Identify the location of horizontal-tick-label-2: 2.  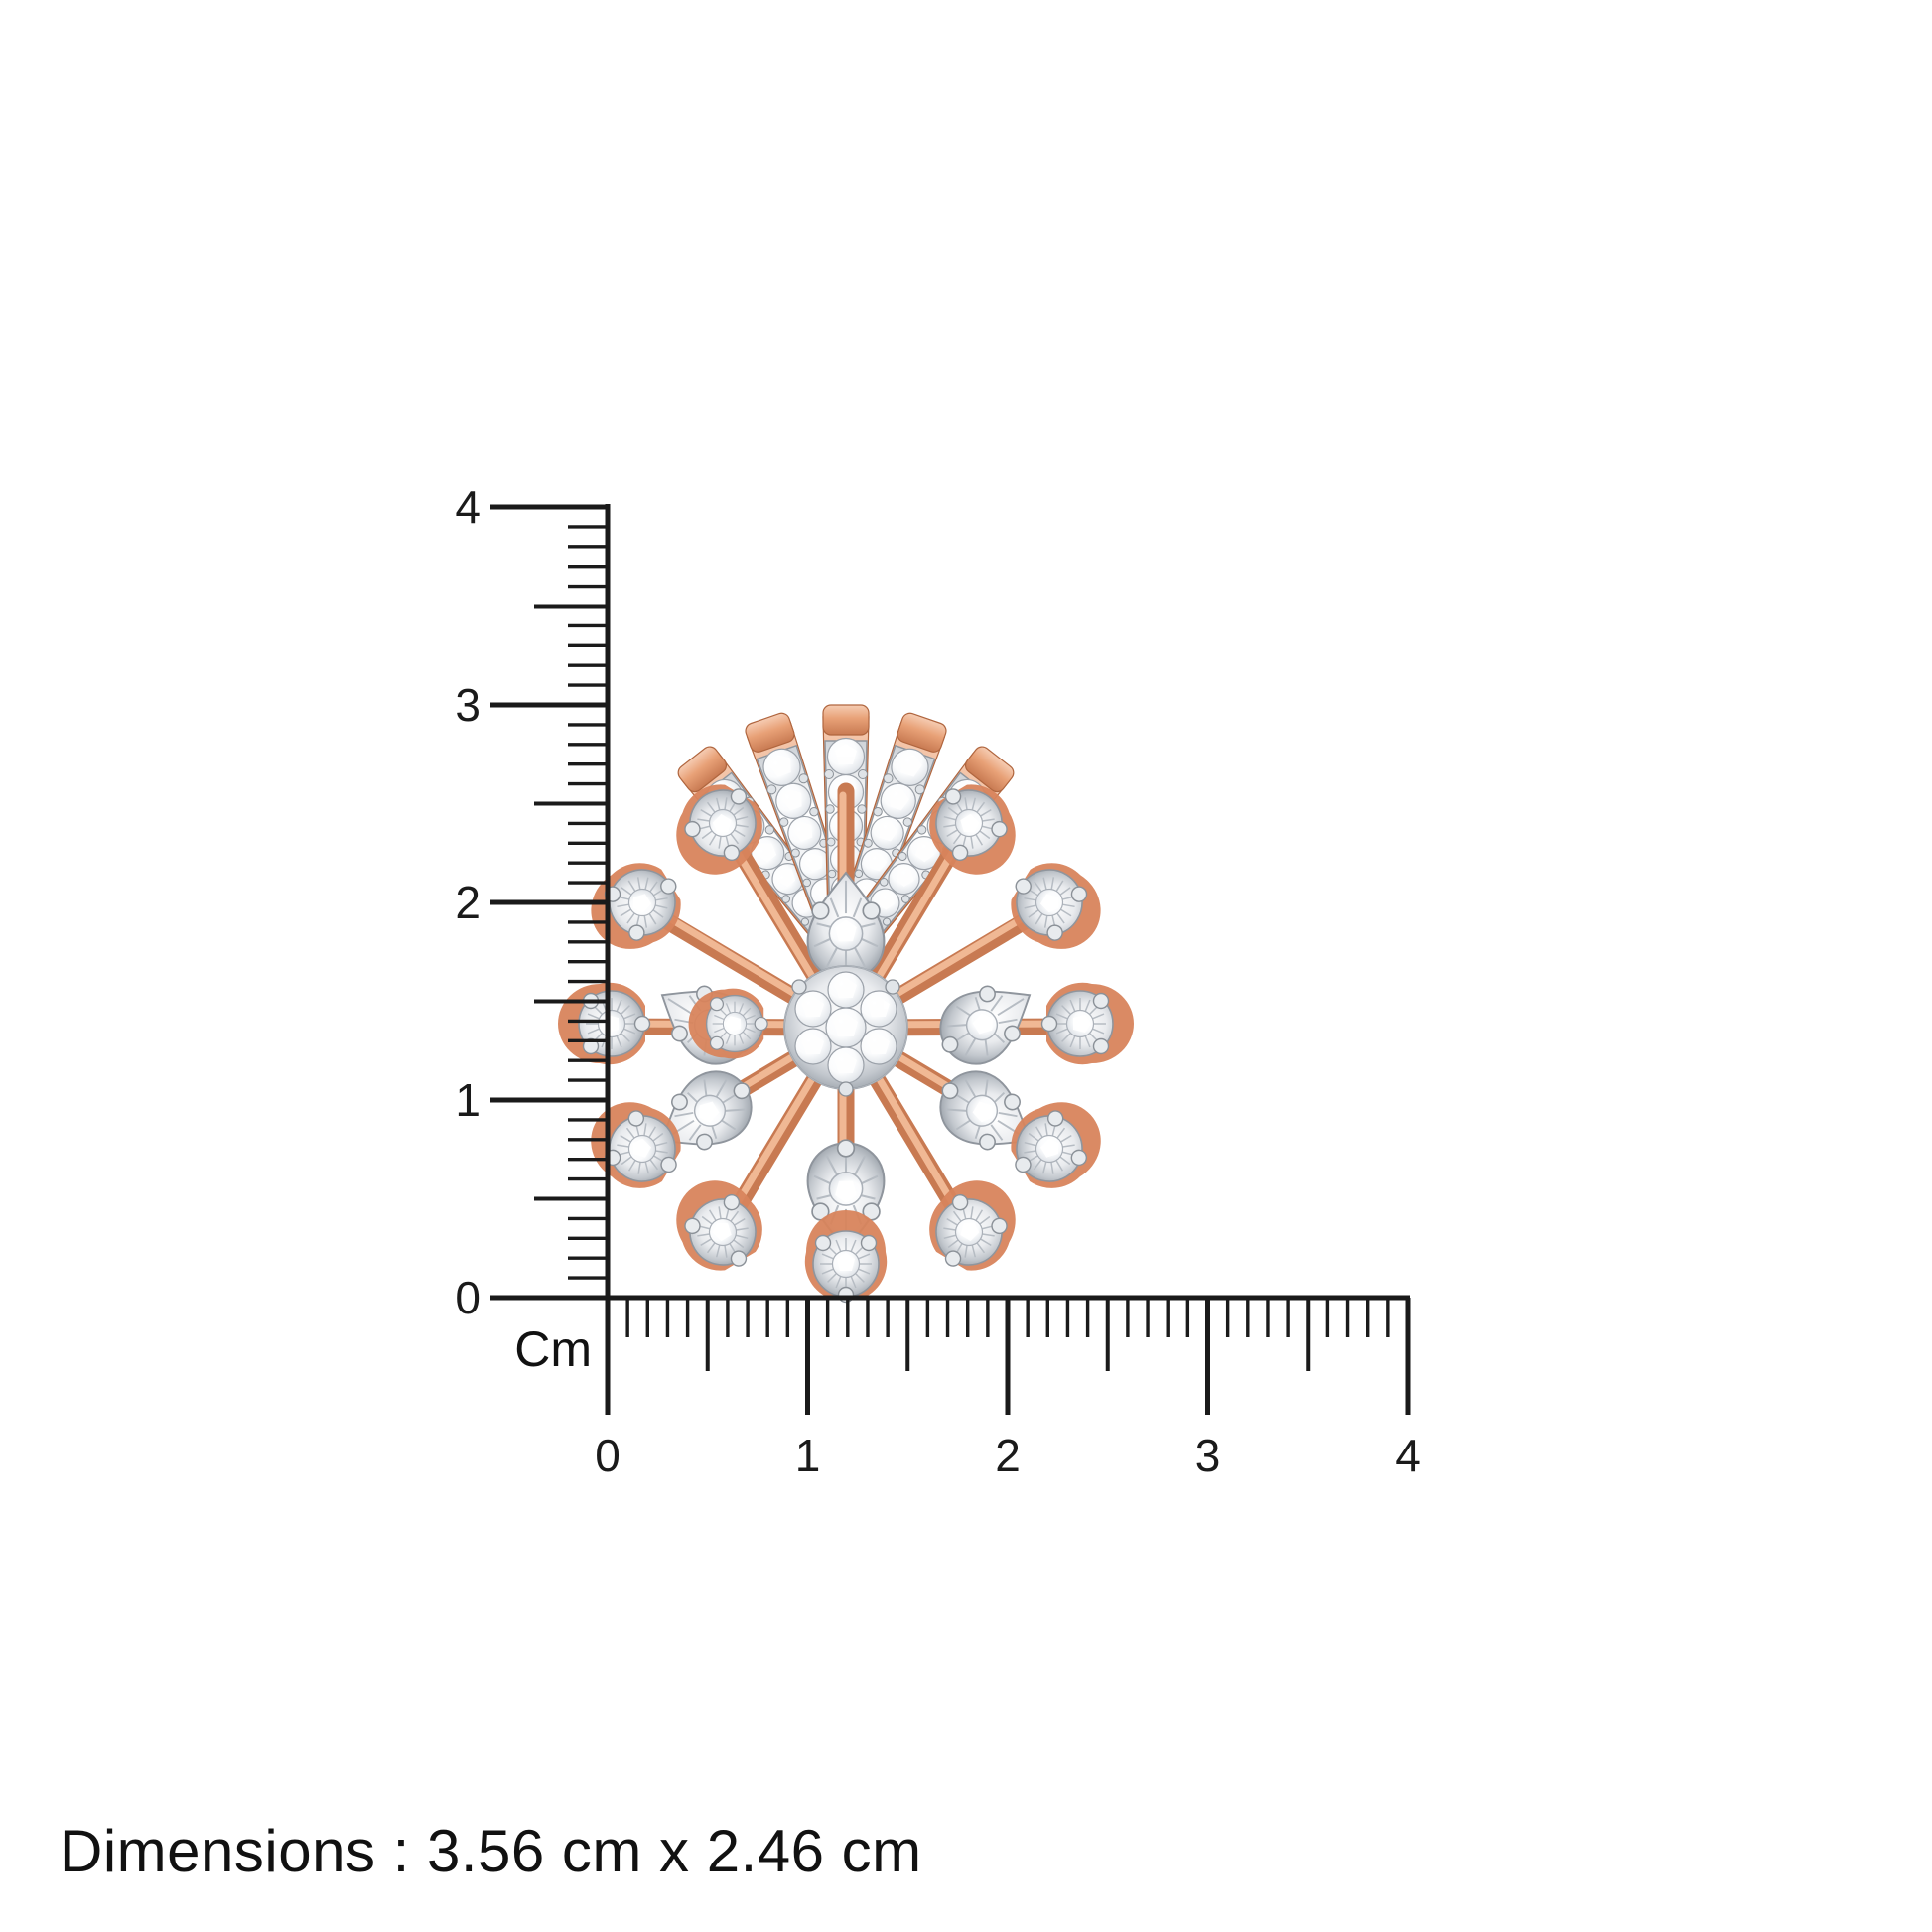
(1008, 1456).